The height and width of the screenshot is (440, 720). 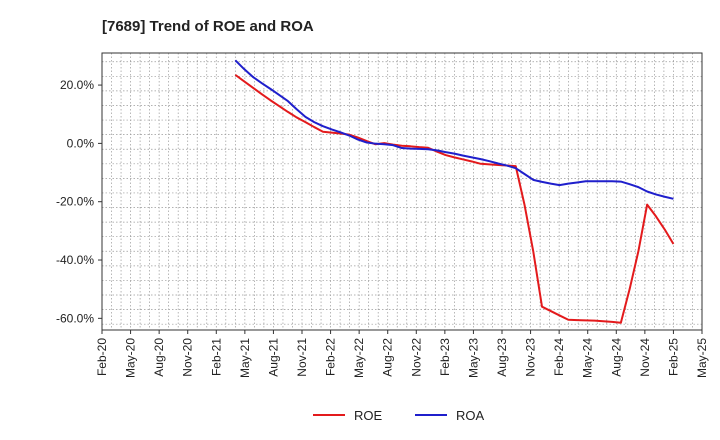 I want to click on x-tick-label: May-25, so click(x=702, y=358).